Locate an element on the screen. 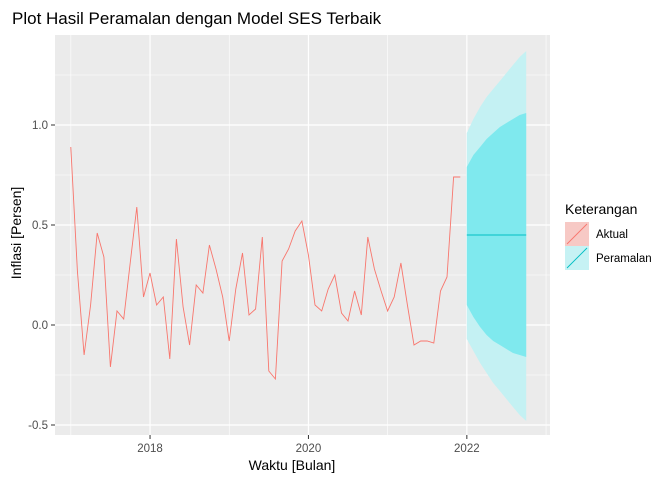 This screenshot has height=480, width=672. legend: Keterangan Aktual Peramalan is located at coordinates (608, 235).